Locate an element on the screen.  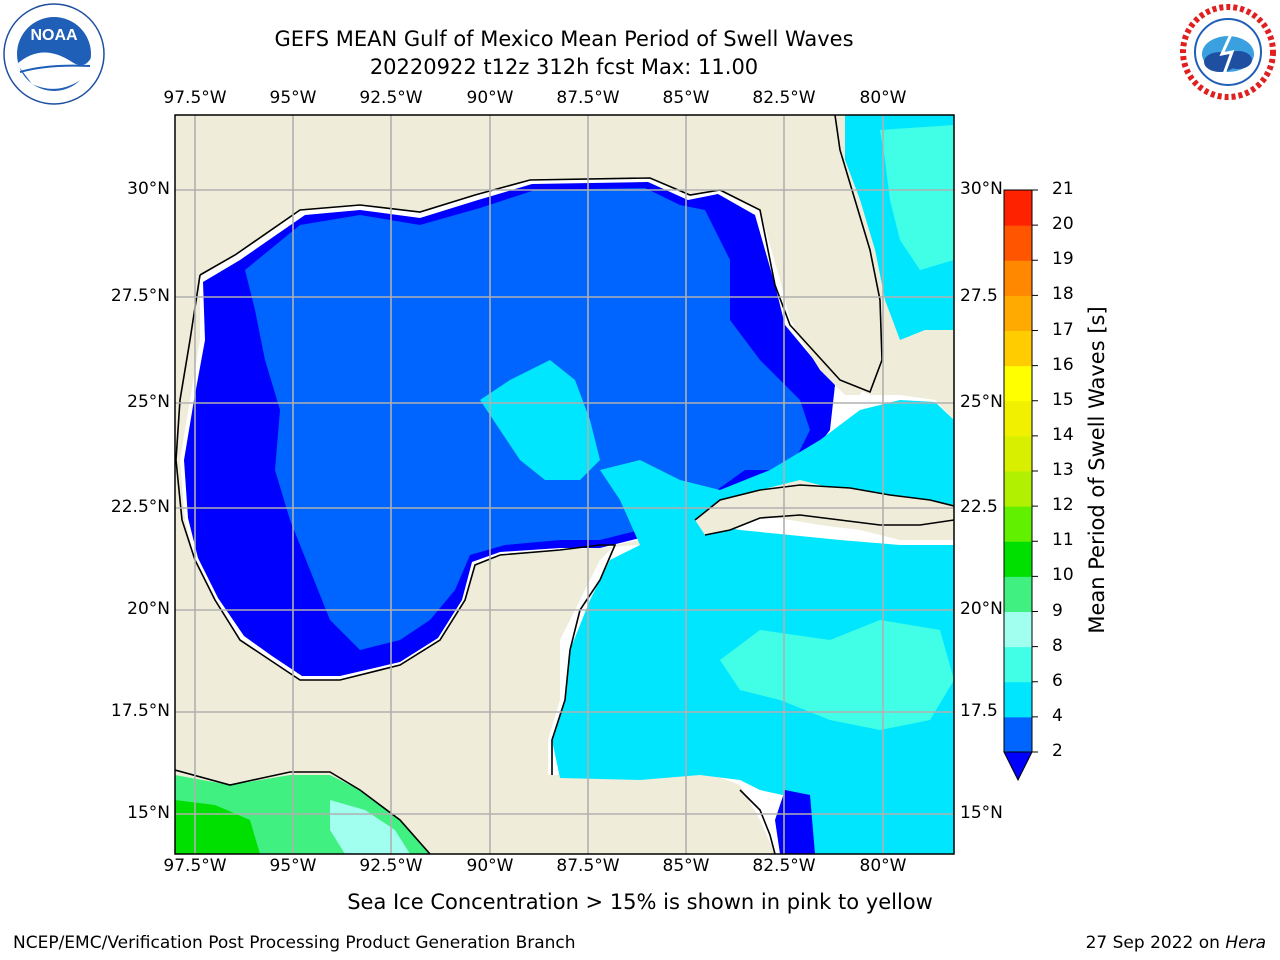
caribbean-deep-blue-patch is located at coordinates (795, 822).